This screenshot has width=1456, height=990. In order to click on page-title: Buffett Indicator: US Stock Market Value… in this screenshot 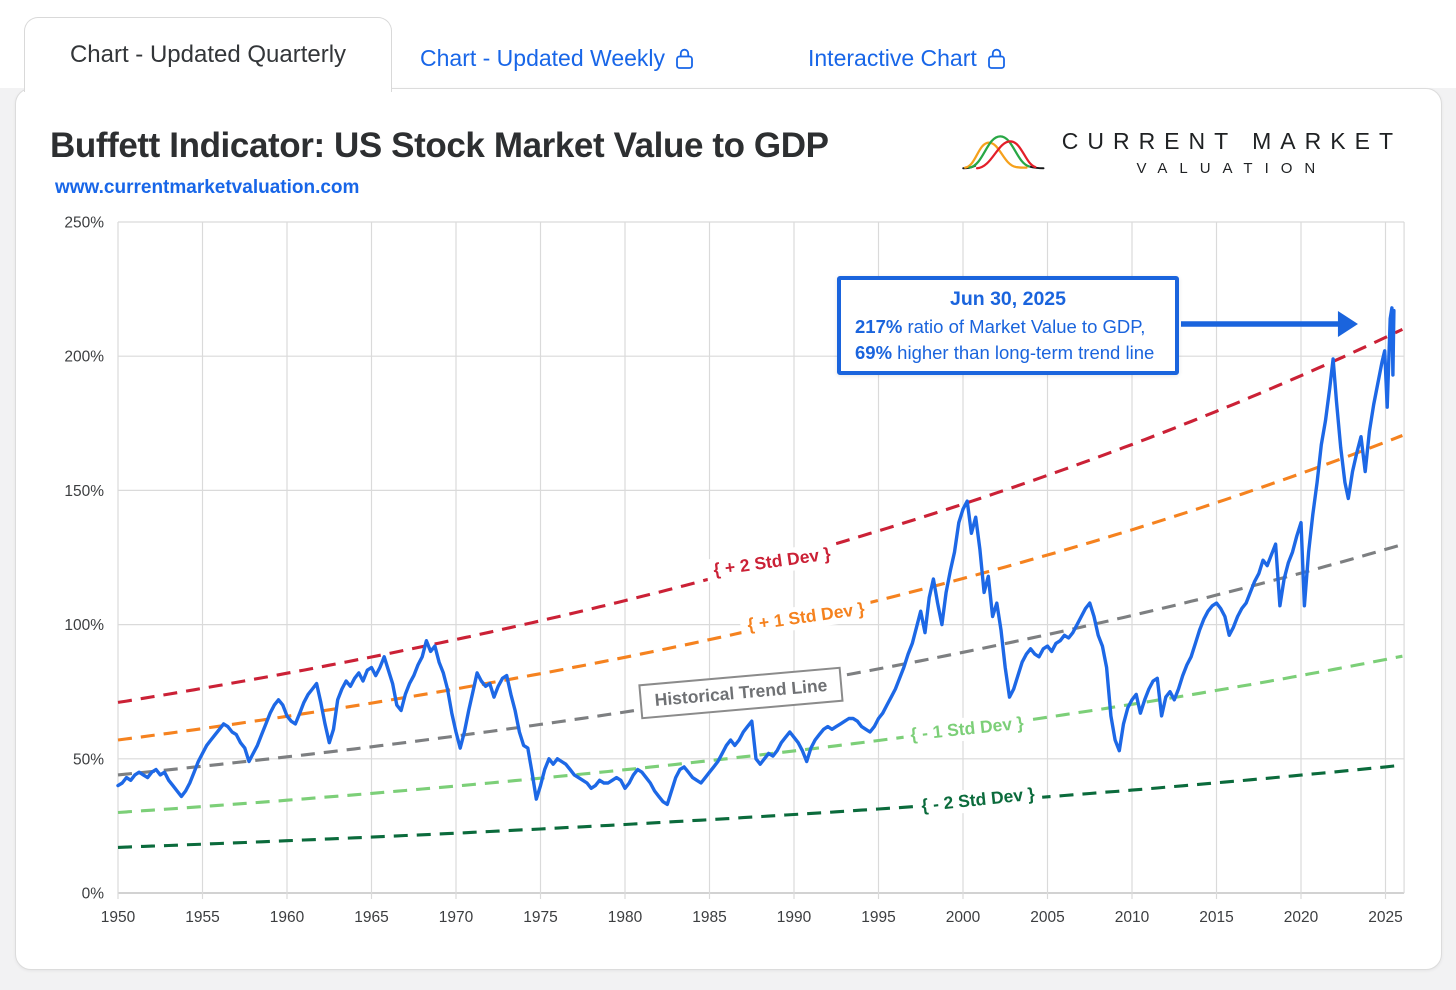, I will do `click(439, 145)`.